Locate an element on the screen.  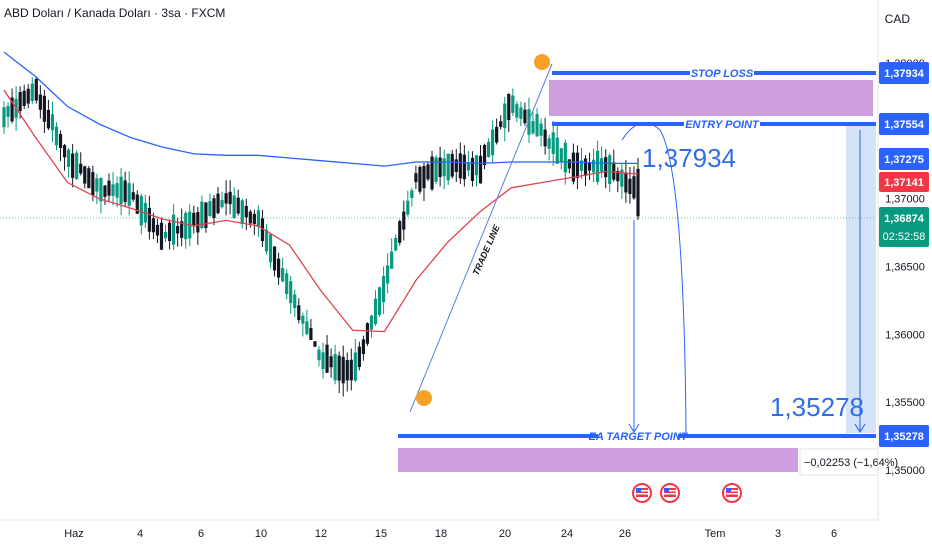
measure-text: −0,02253 (−1,64%) is located at coordinates (851, 463).